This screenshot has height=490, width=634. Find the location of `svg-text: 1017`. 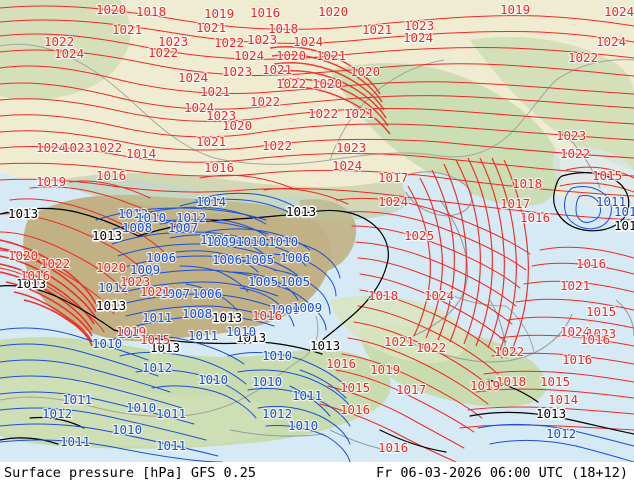

svg-text: 1017 is located at coordinates (515, 203).